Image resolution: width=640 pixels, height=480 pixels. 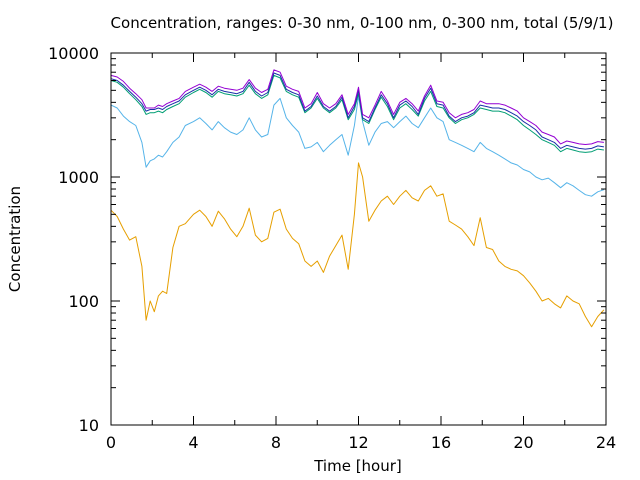 I want to click on y-tick-label-10: 10, so click(x=89, y=425).